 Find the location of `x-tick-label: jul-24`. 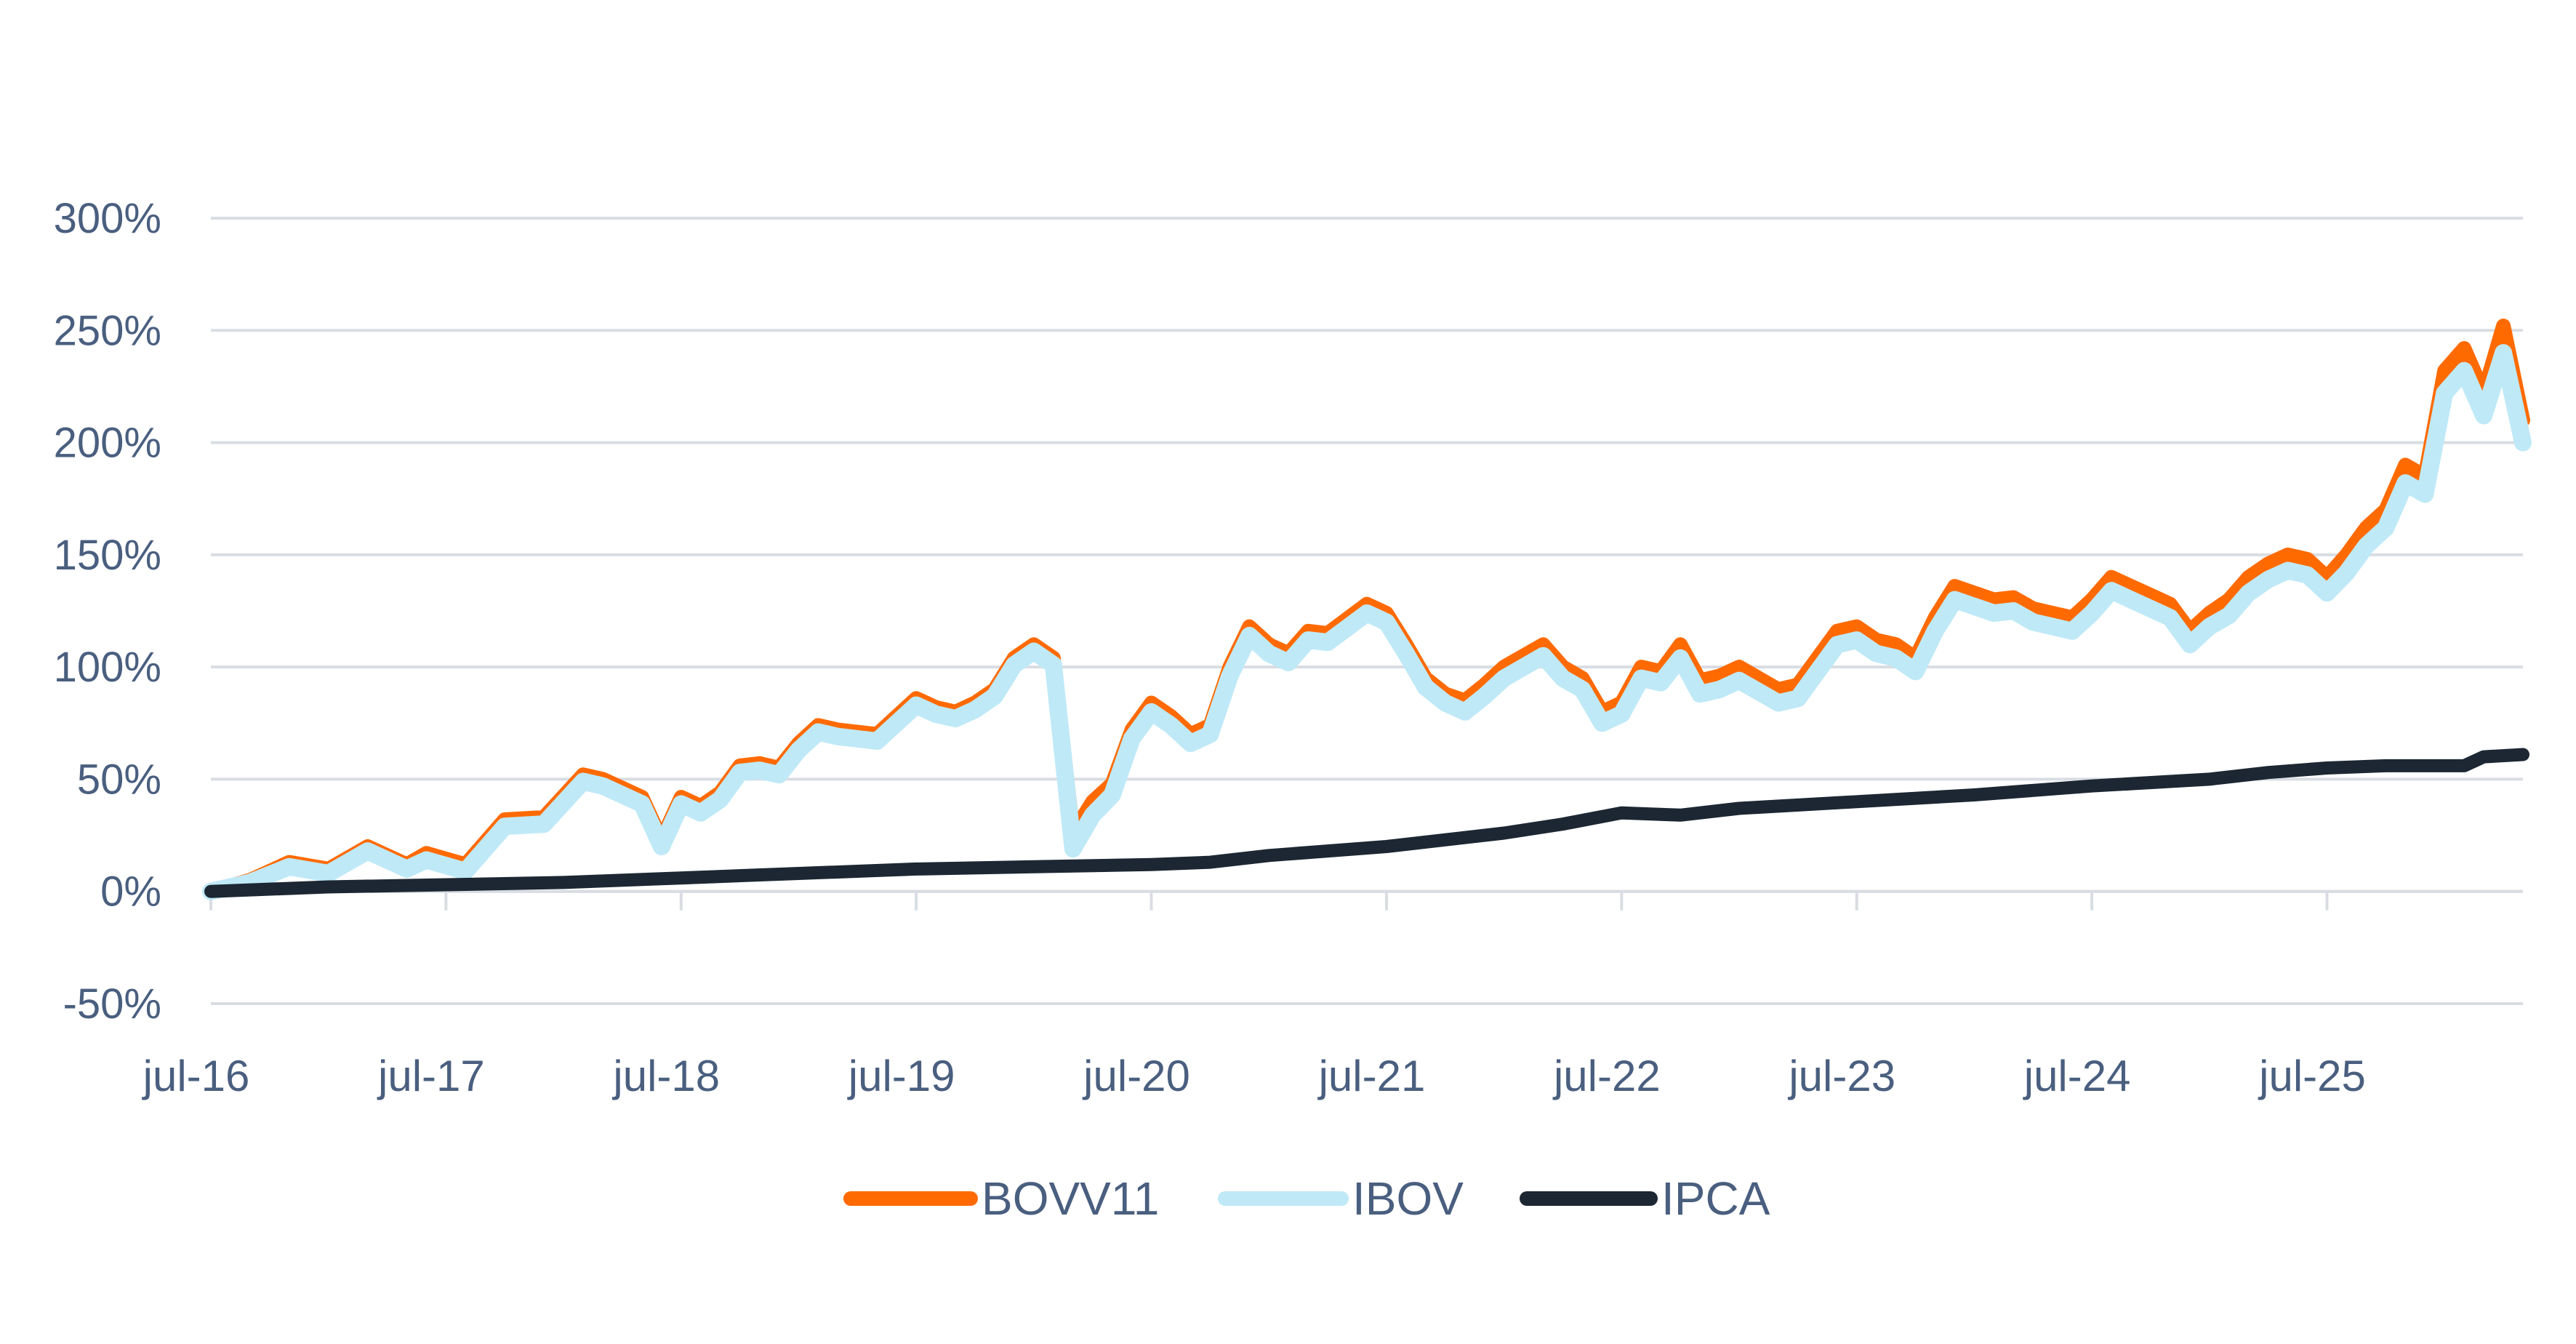

x-tick-label: jul-24 is located at coordinates (2077, 1076).